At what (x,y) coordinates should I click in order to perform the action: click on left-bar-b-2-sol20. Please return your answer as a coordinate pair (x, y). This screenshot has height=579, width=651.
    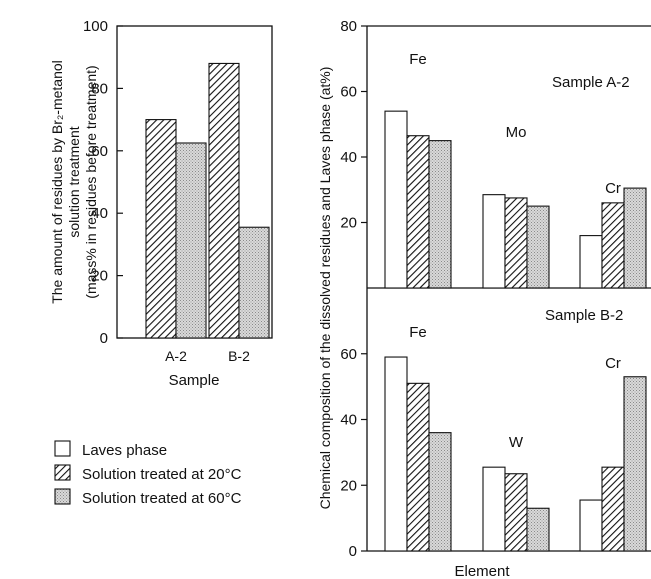
    Looking at the image, I should click on (224, 200).